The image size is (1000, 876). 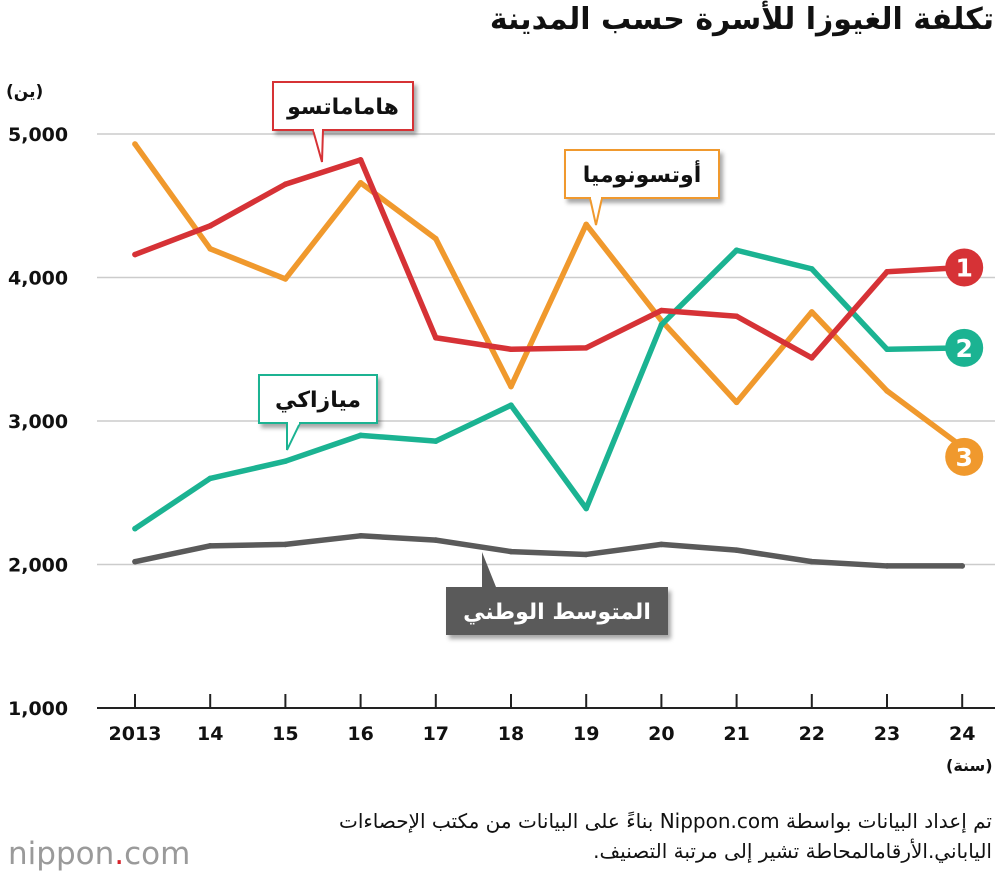 I want to click on callout-label-national: المتوسط الوطني, so click(x=557, y=612).